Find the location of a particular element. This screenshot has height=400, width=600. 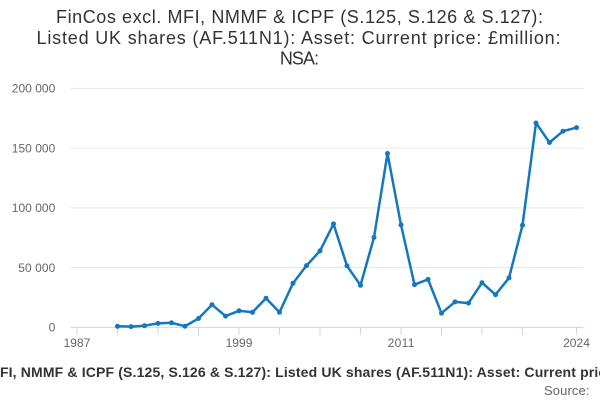

svg-text: 50 000 is located at coordinates (36, 268).